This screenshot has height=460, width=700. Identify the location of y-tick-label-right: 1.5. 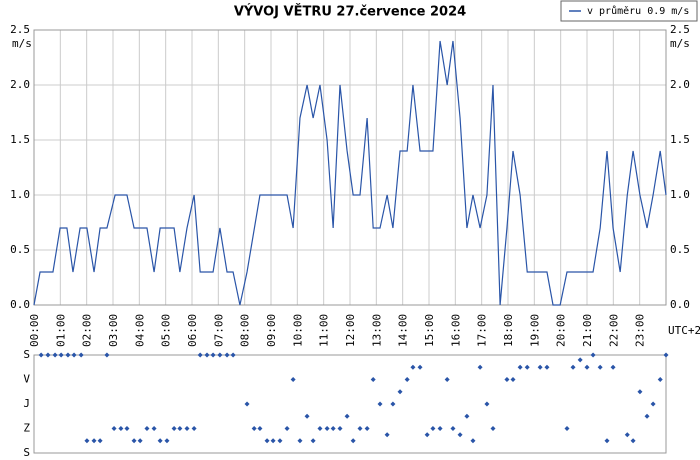
(680, 139).